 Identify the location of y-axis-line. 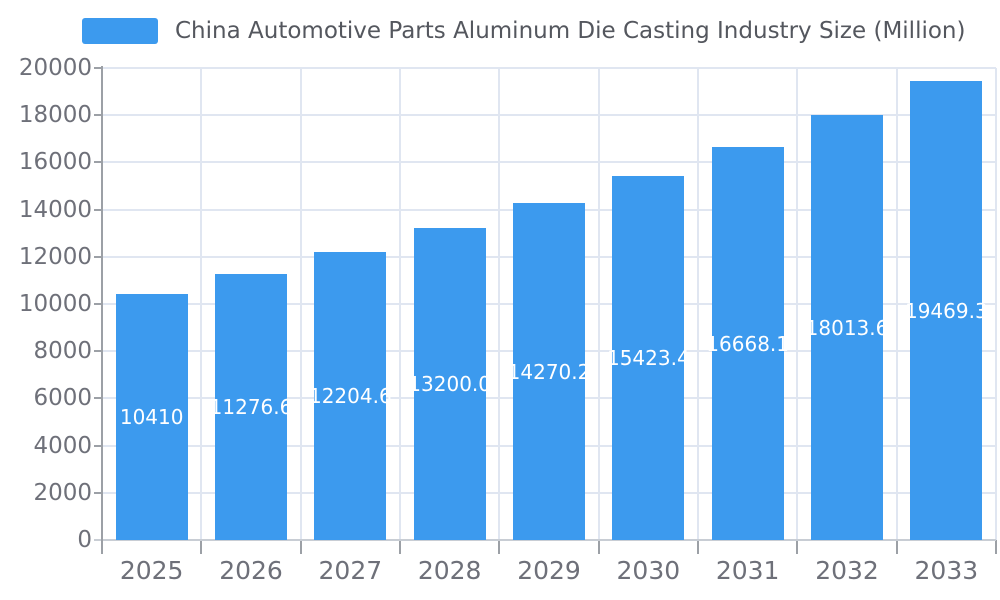
(102, 310).